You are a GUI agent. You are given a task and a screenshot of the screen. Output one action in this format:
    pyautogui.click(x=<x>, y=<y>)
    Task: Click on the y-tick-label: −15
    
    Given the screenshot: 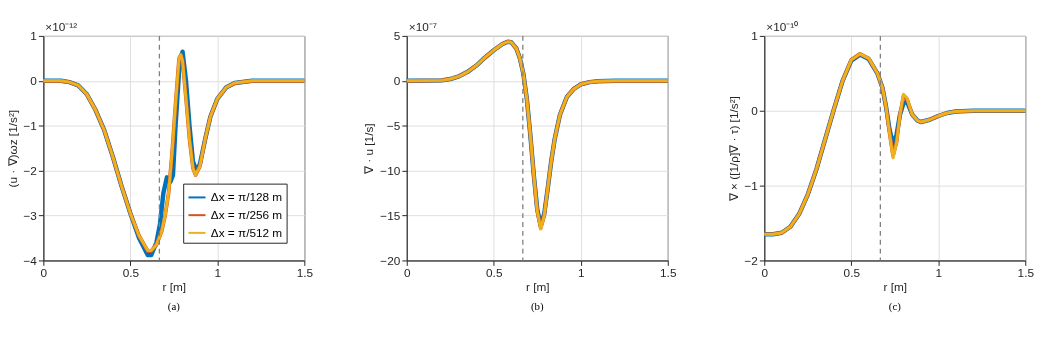 What is the action you would take?
    pyautogui.click(x=390, y=215)
    